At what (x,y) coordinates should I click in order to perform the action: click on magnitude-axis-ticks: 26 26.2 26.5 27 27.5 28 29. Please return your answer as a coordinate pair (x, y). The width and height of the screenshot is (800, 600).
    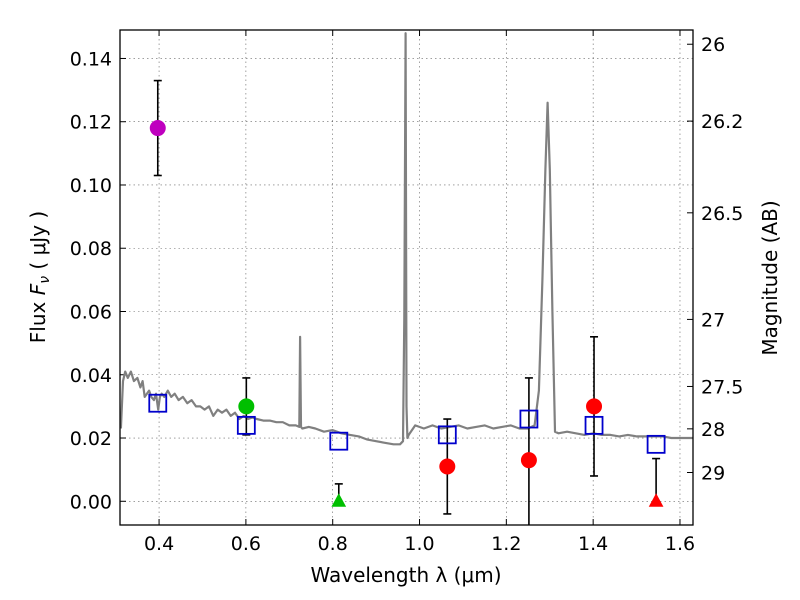
    Looking at the image, I should click on (715, 259).